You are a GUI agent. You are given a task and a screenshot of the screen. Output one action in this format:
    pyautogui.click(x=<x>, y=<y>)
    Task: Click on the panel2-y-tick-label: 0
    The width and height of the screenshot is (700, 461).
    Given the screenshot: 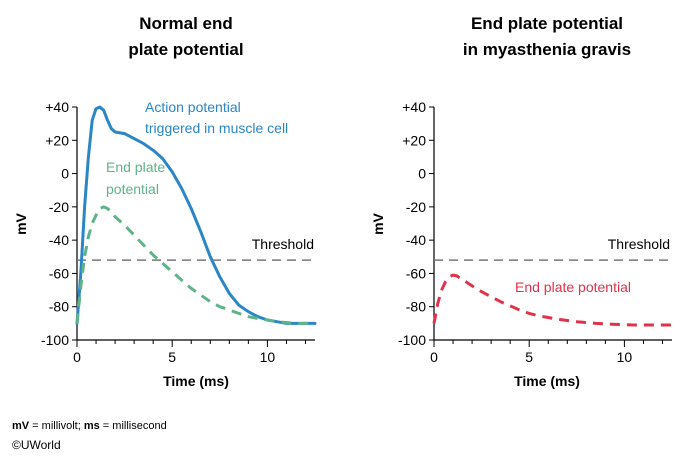 What is the action you would take?
    pyautogui.click(x=422, y=174)
    